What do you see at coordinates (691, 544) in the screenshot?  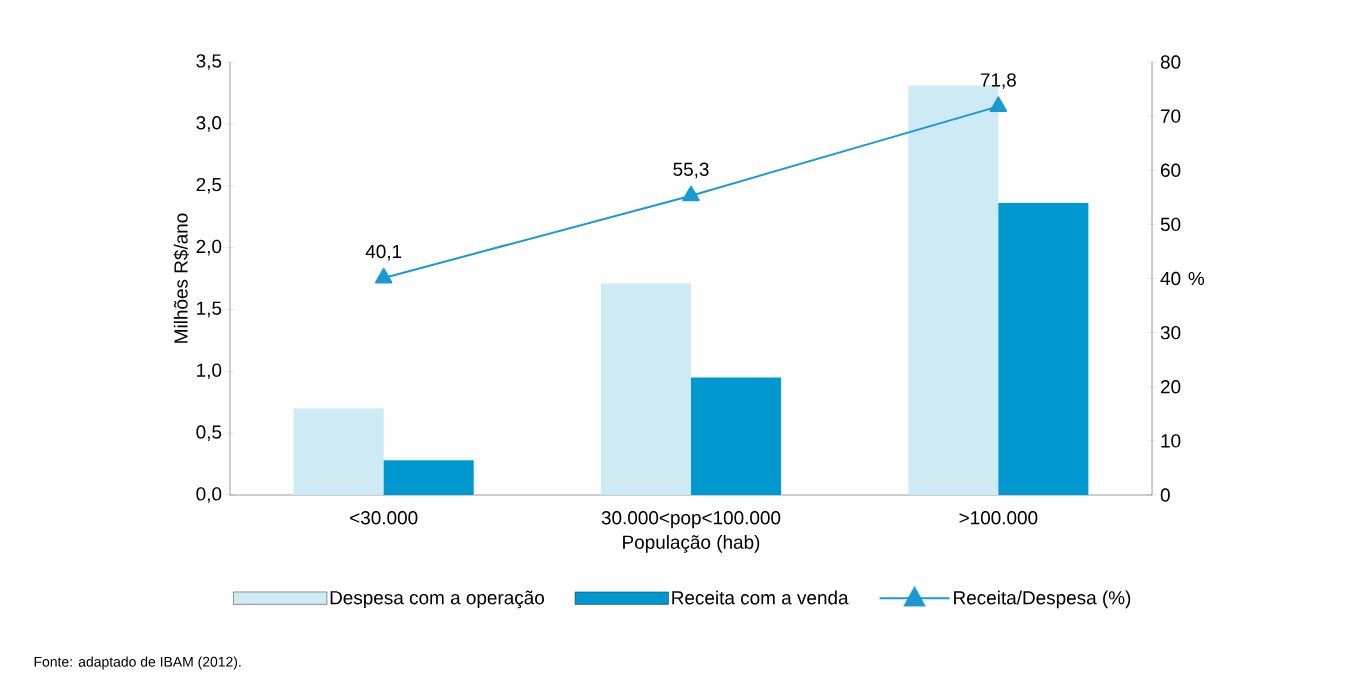 I see `x-axis-title: População (hab)` at bounding box center [691, 544].